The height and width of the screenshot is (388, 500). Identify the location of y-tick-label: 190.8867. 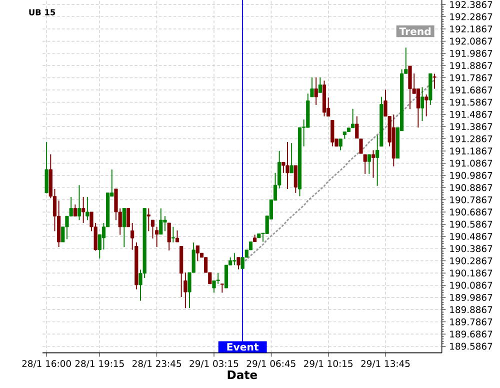
(471, 188).